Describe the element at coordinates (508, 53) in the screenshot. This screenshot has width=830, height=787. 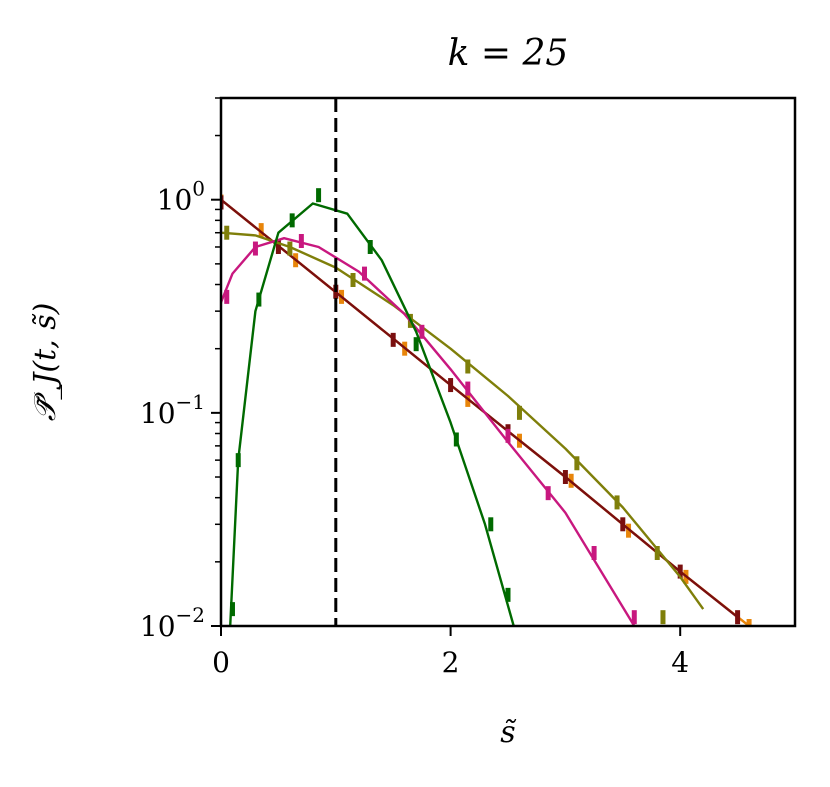
I see `chart-title: k = 25` at that location.